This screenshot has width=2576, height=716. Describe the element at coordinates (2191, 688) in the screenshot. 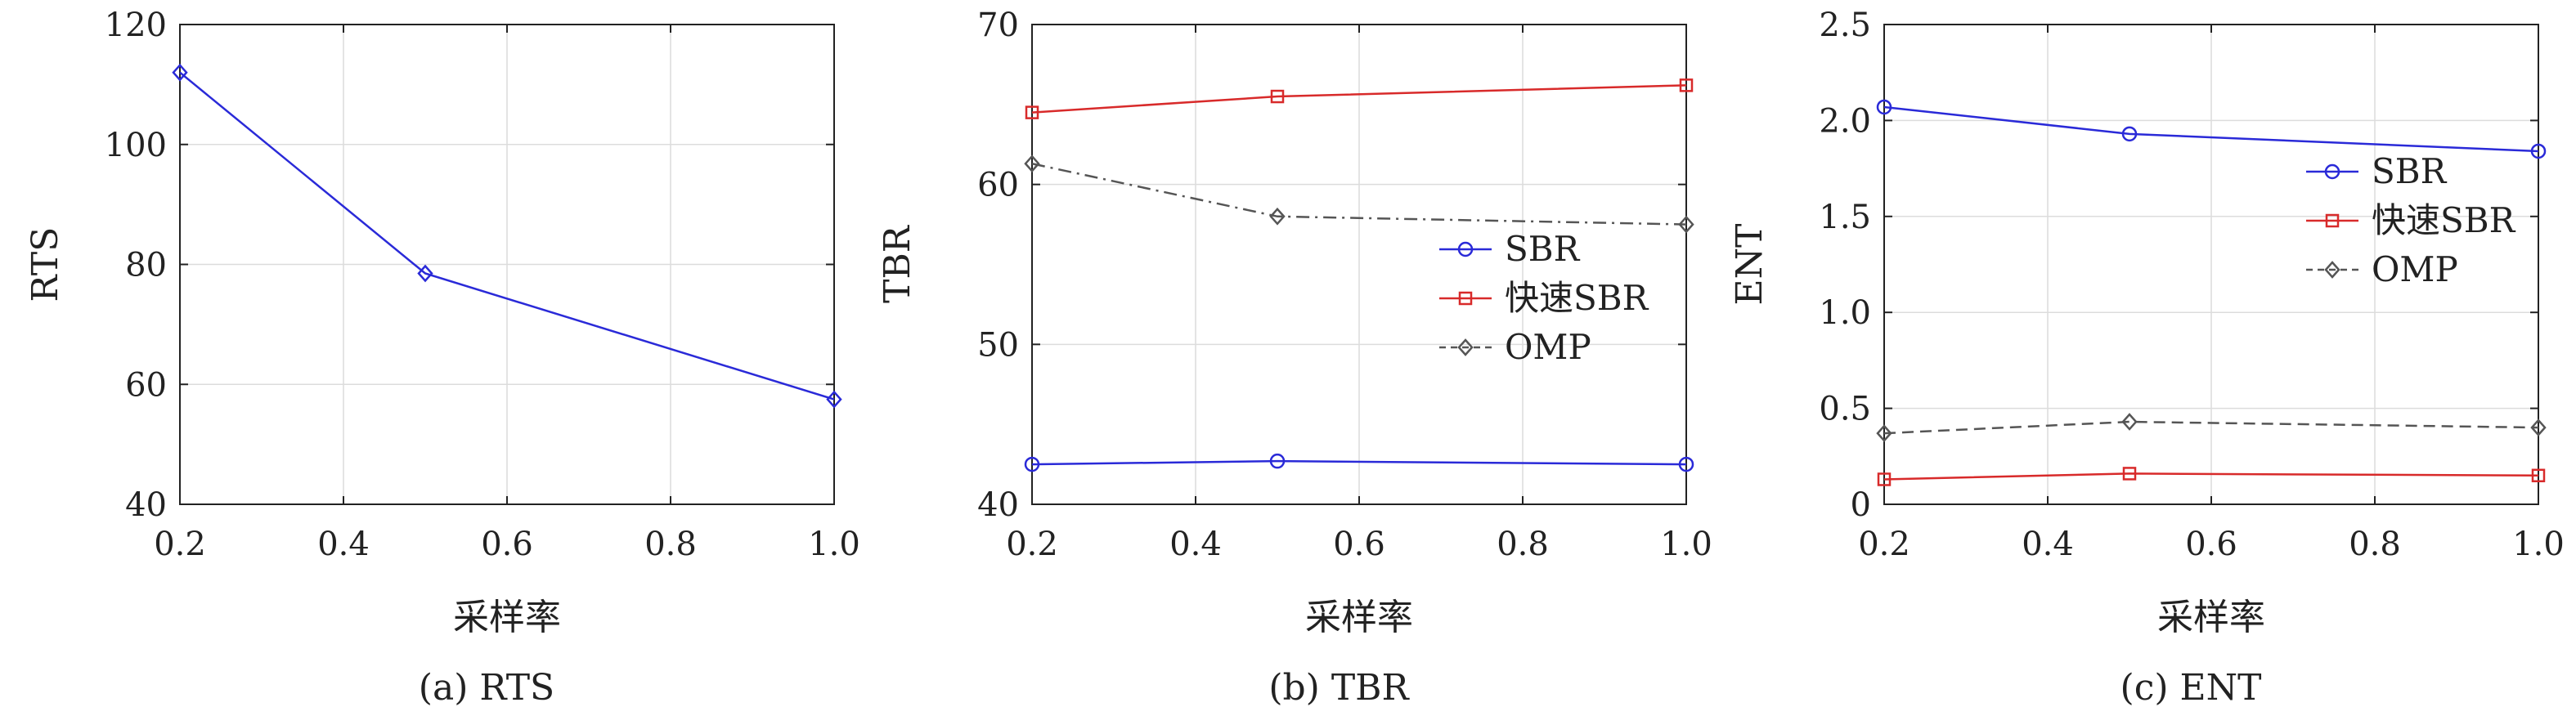

I see `subfigure-caption: (c) ENT` at that location.